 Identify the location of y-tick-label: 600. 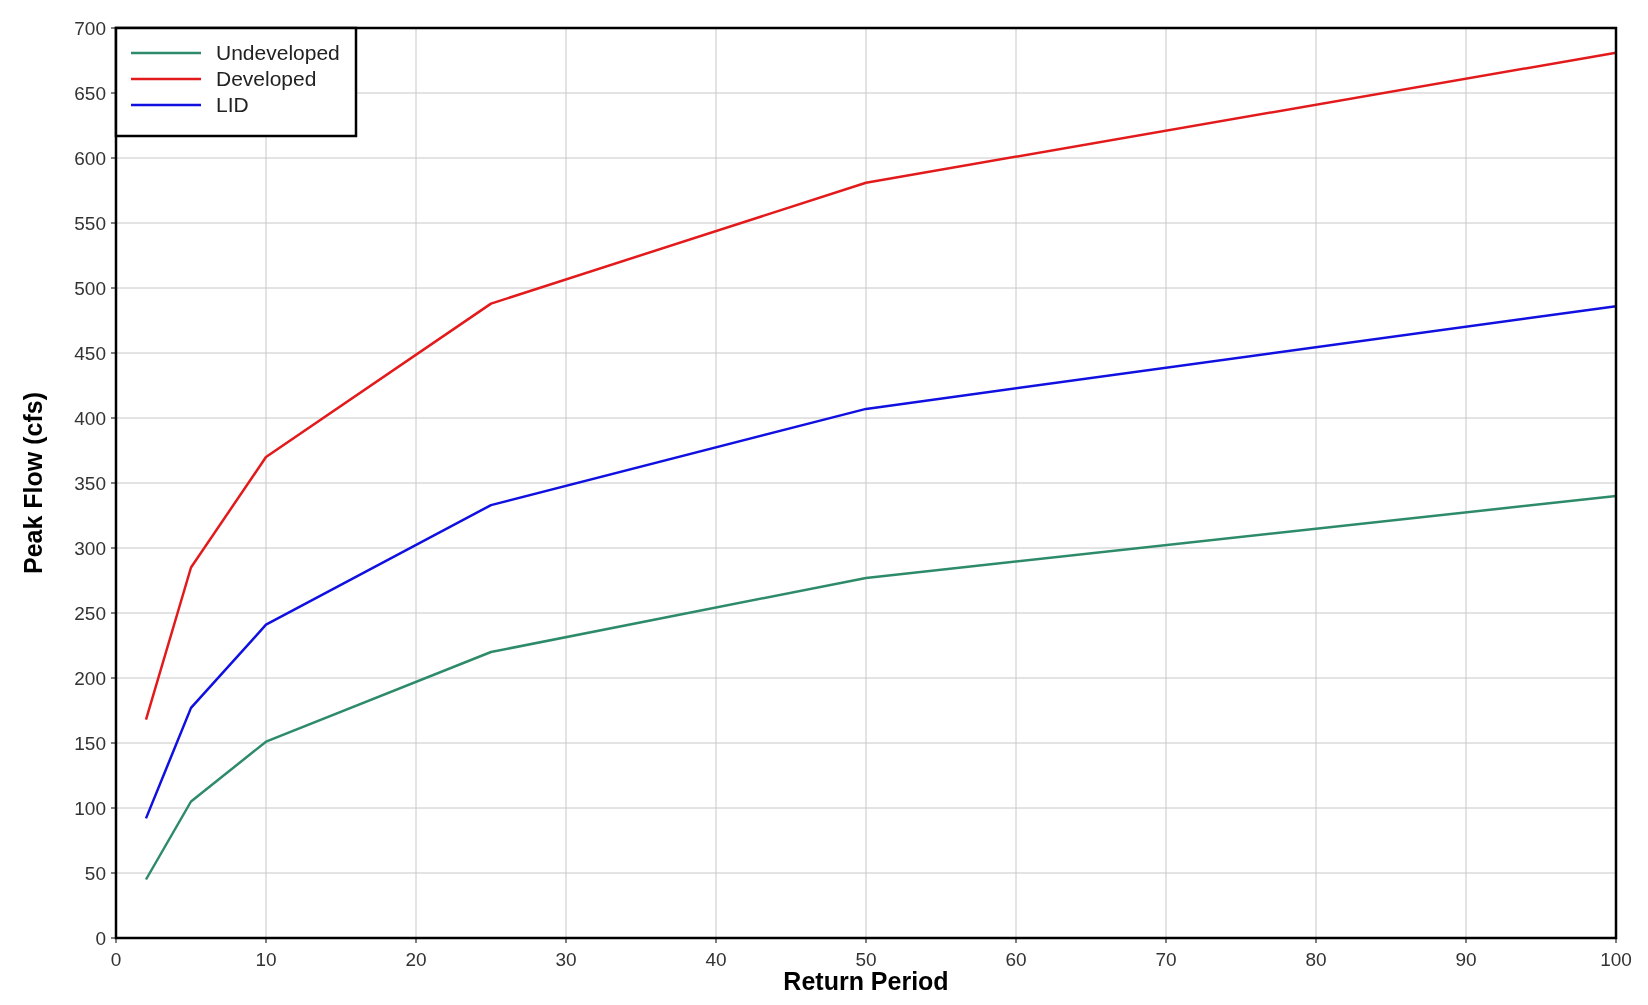
(90, 158).